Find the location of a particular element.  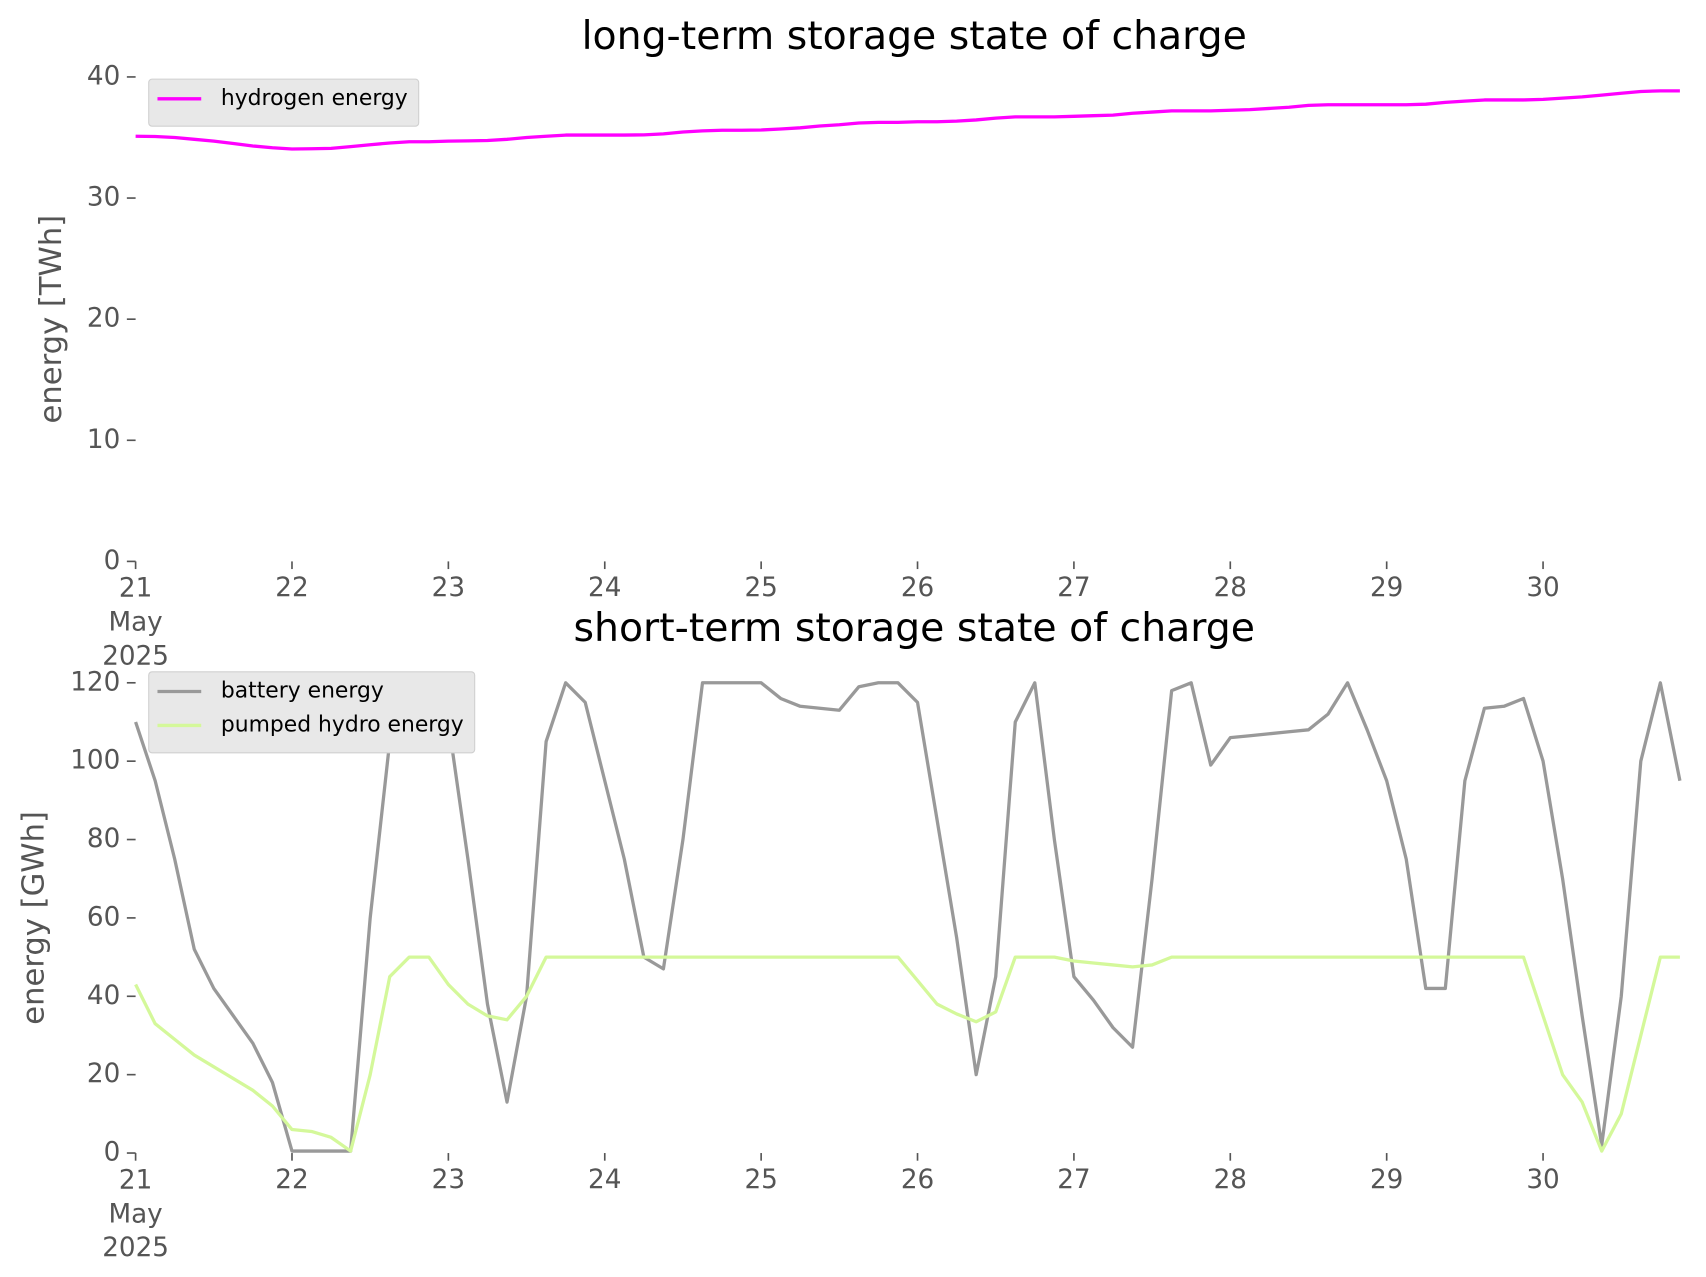

legend: battery energy pumped hydro energy is located at coordinates (312, 712).